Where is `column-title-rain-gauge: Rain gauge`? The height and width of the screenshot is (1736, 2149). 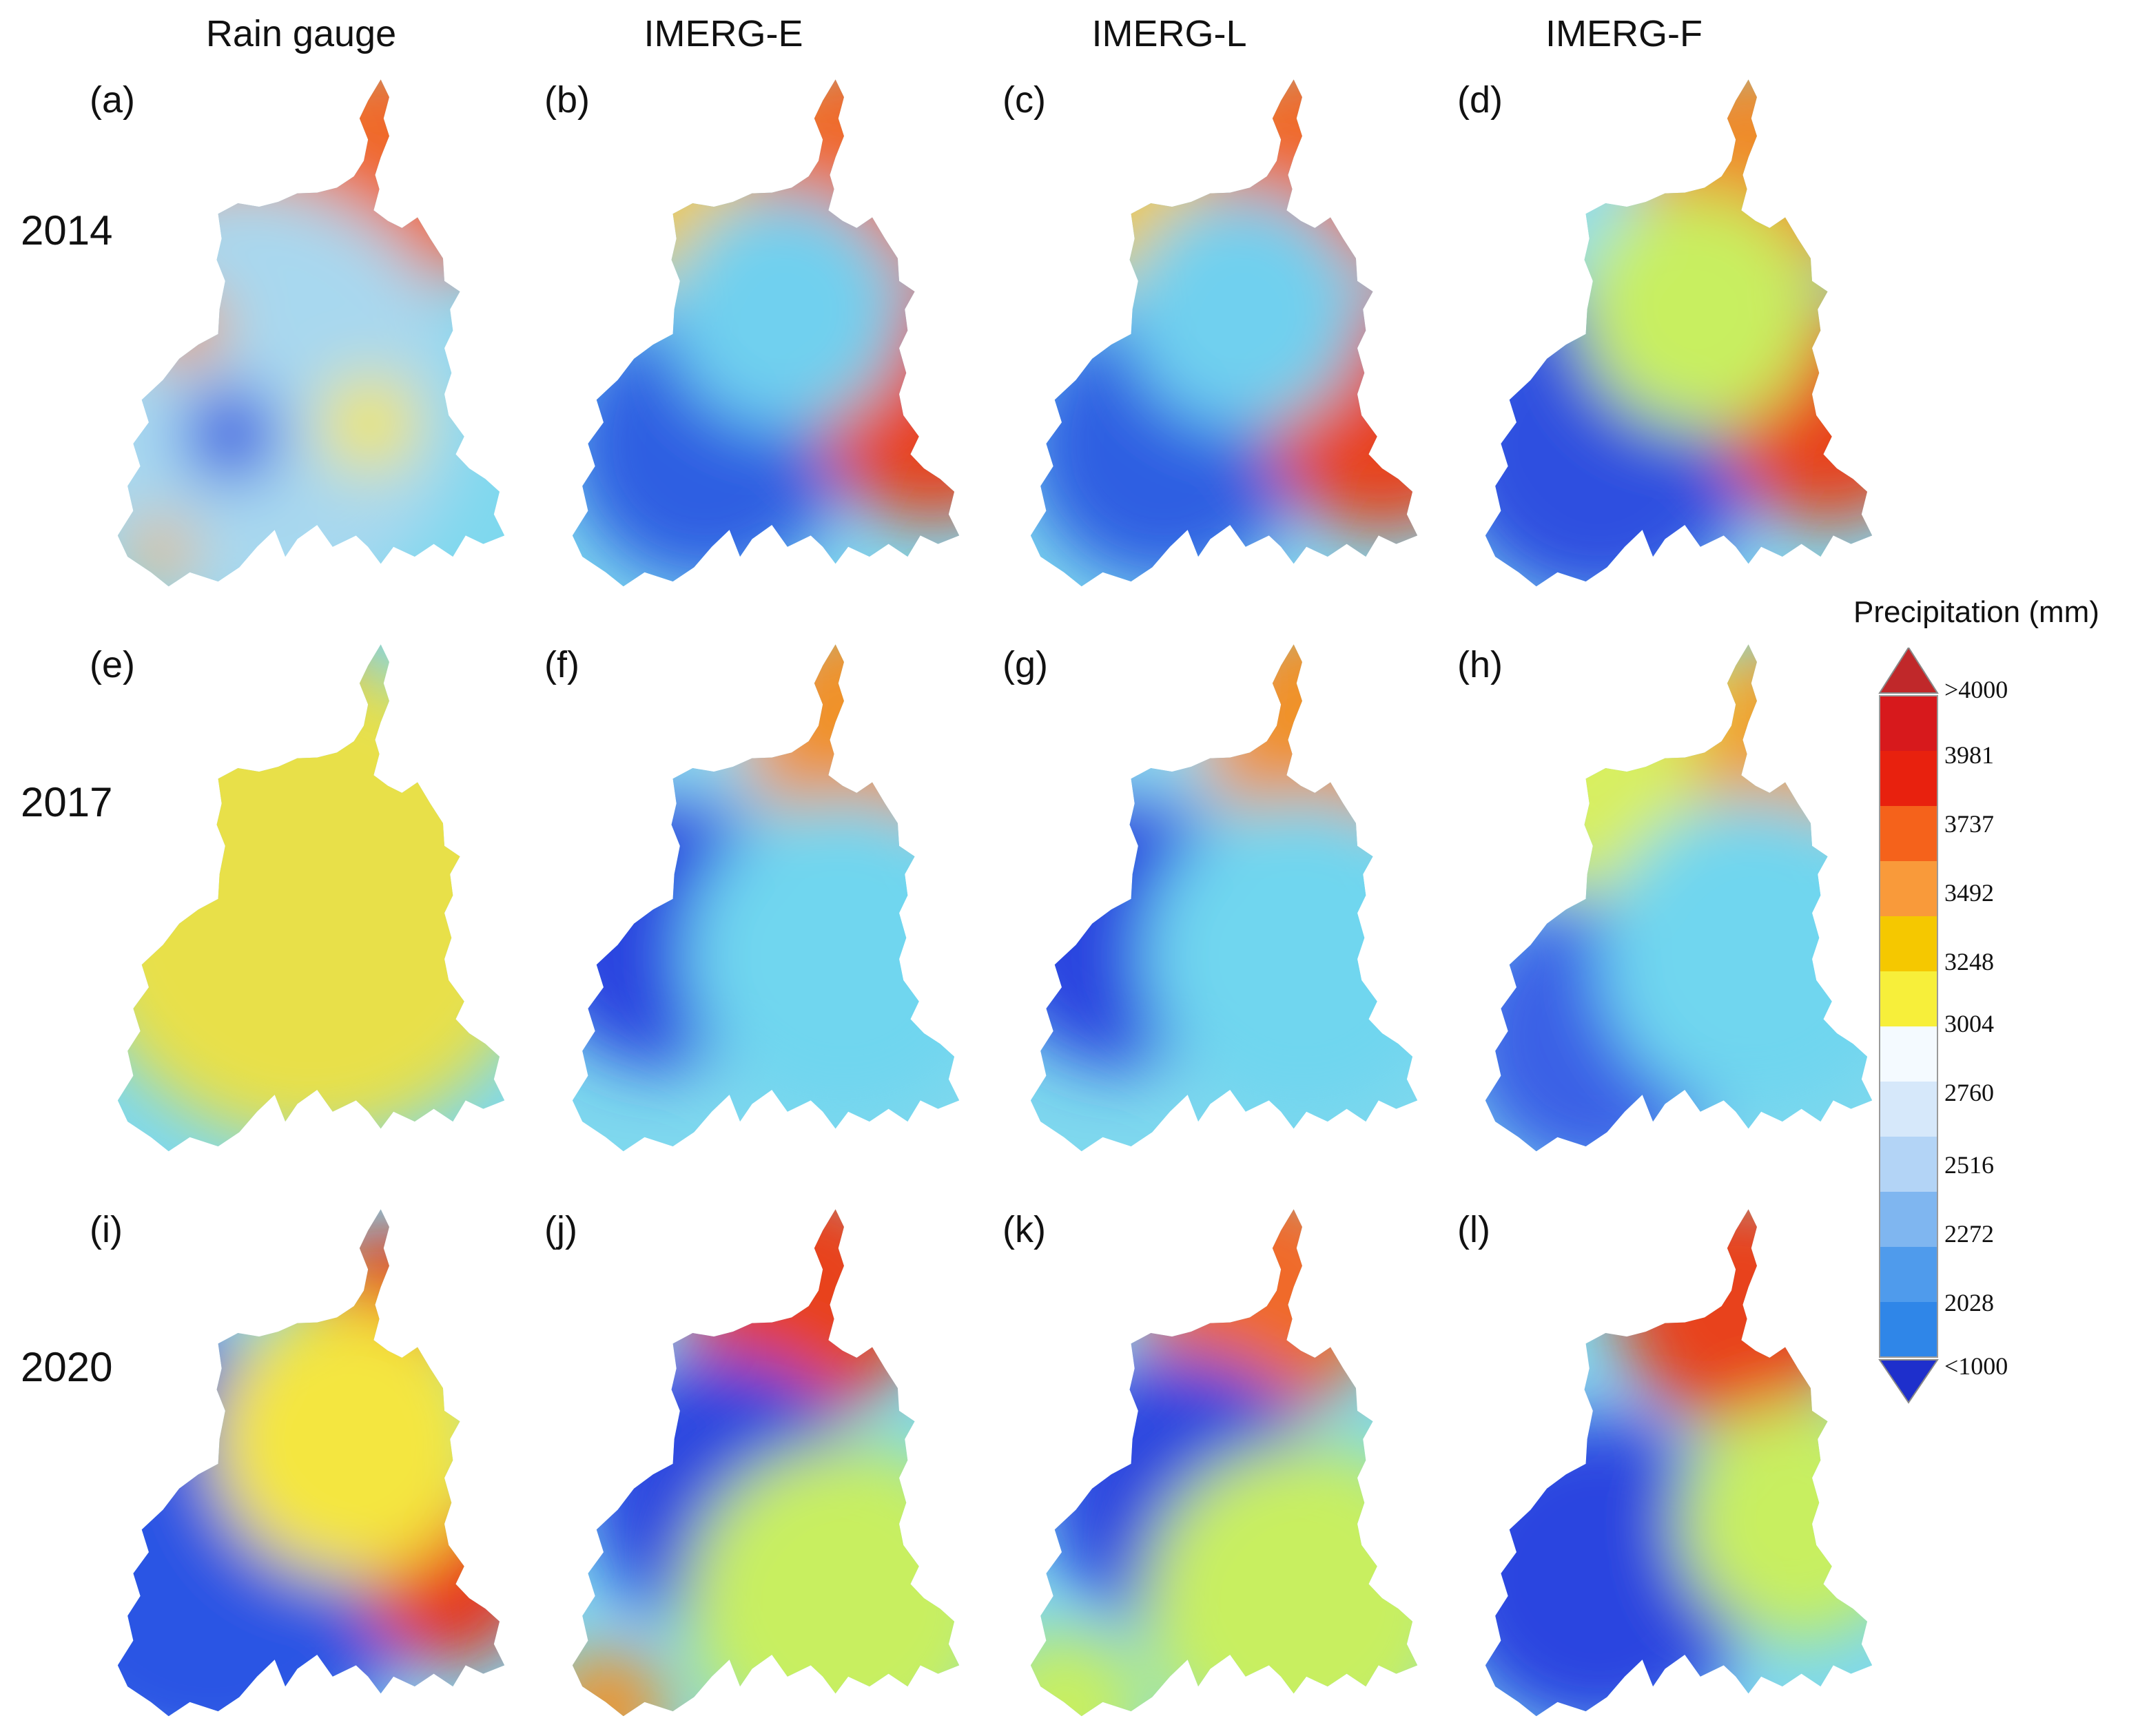
column-title-rain-gauge: Rain gauge is located at coordinates (301, 33).